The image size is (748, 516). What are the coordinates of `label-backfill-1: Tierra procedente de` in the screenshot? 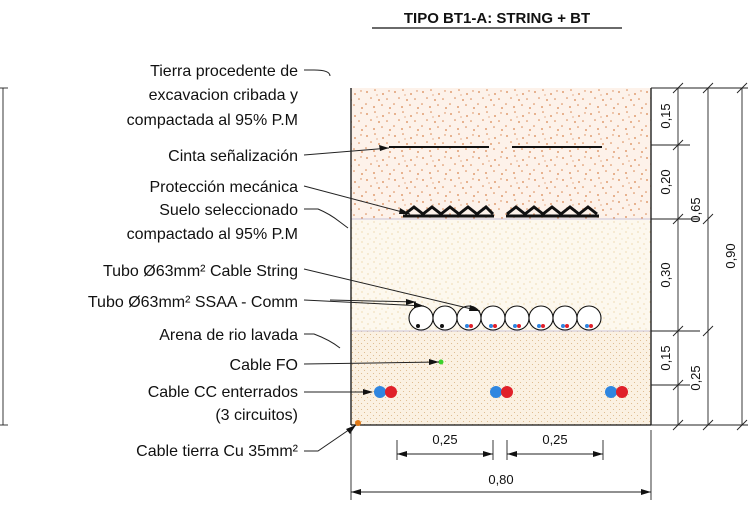 It's located at (224, 71).